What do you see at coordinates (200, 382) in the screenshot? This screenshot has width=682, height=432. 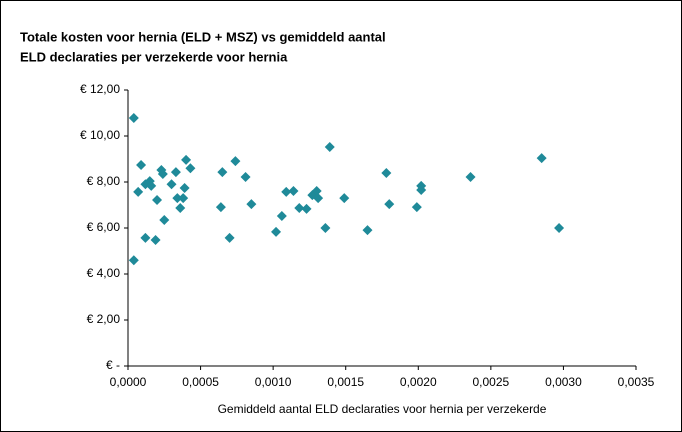 I see `x-tick-label: 0,0005` at bounding box center [200, 382].